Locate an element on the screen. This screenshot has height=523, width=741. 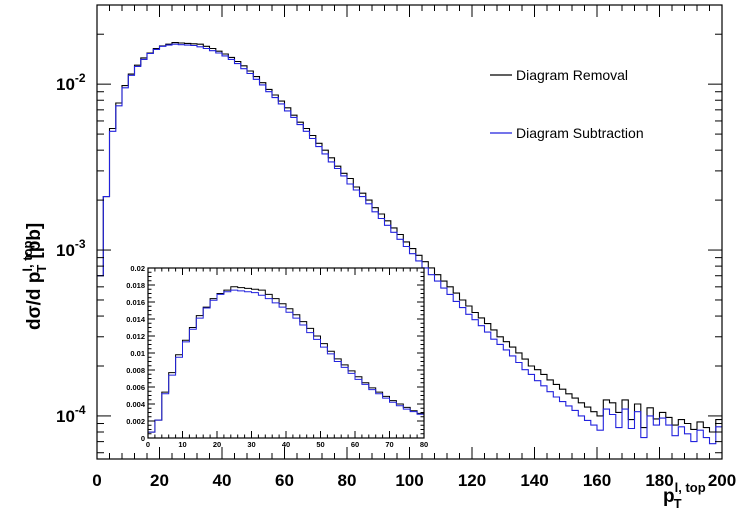
inset-x-tick-label: 60 is located at coordinates (355, 444).